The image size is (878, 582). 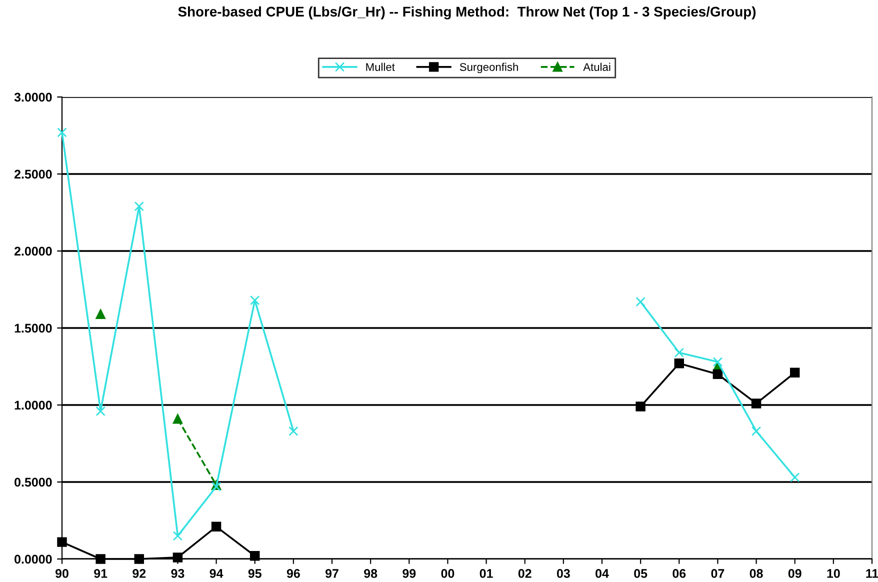 I want to click on x-tick-label: 11, so click(x=872, y=573).